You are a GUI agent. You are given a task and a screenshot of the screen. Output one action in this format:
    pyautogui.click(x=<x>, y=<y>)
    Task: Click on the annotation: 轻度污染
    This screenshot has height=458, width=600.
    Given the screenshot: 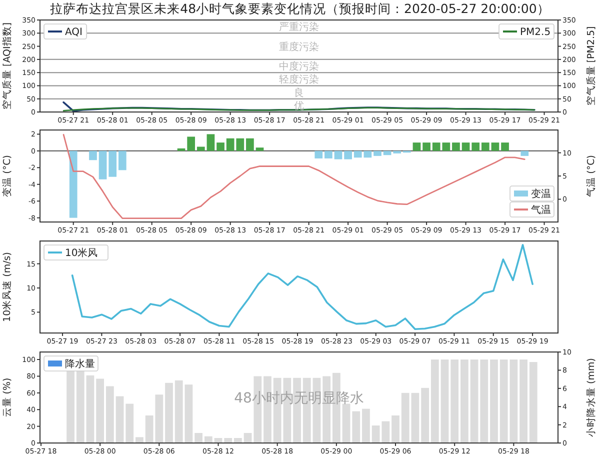 What is the action you would take?
    pyautogui.click(x=299, y=80)
    